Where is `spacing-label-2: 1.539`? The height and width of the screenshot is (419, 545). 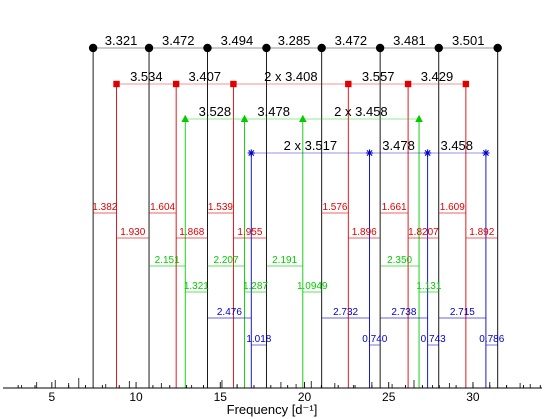
spacing-label-2: 1.539 is located at coordinates (220, 207).